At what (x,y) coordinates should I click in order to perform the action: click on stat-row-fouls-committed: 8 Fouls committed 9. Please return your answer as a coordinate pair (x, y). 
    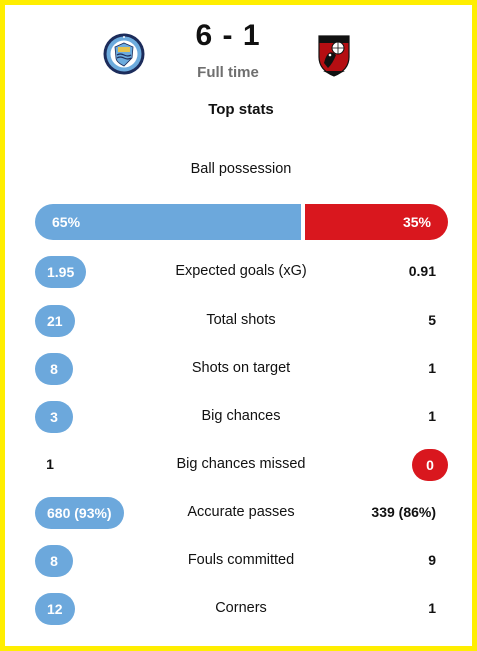
    Looking at the image, I should click on (238, 561).